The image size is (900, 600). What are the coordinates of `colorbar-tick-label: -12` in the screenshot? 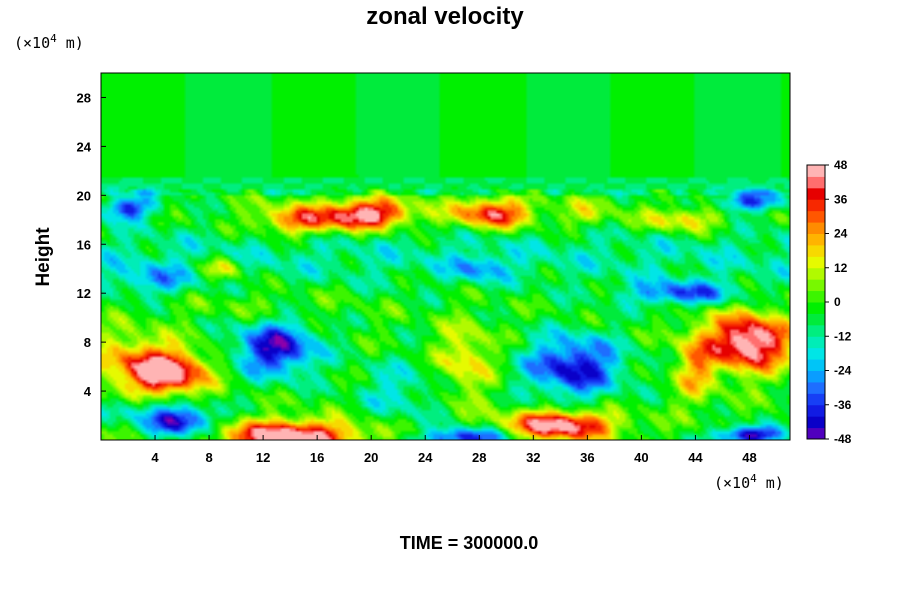 It's located at (843, 336).